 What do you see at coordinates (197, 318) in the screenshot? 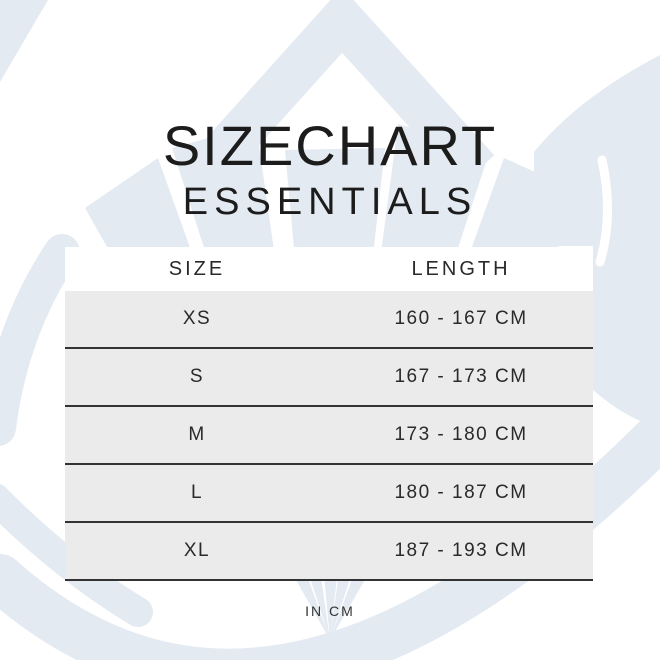
I see `size-cell: XS` at bounding box center [197, 318].